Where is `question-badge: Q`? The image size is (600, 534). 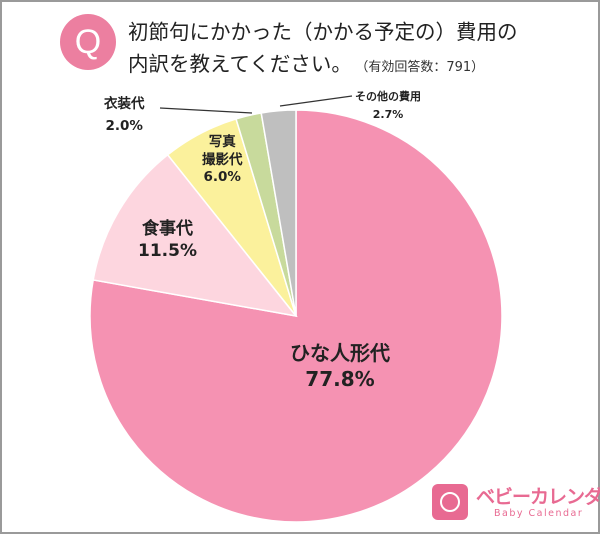
question-badge: Q is located at coordinates (88, 42).